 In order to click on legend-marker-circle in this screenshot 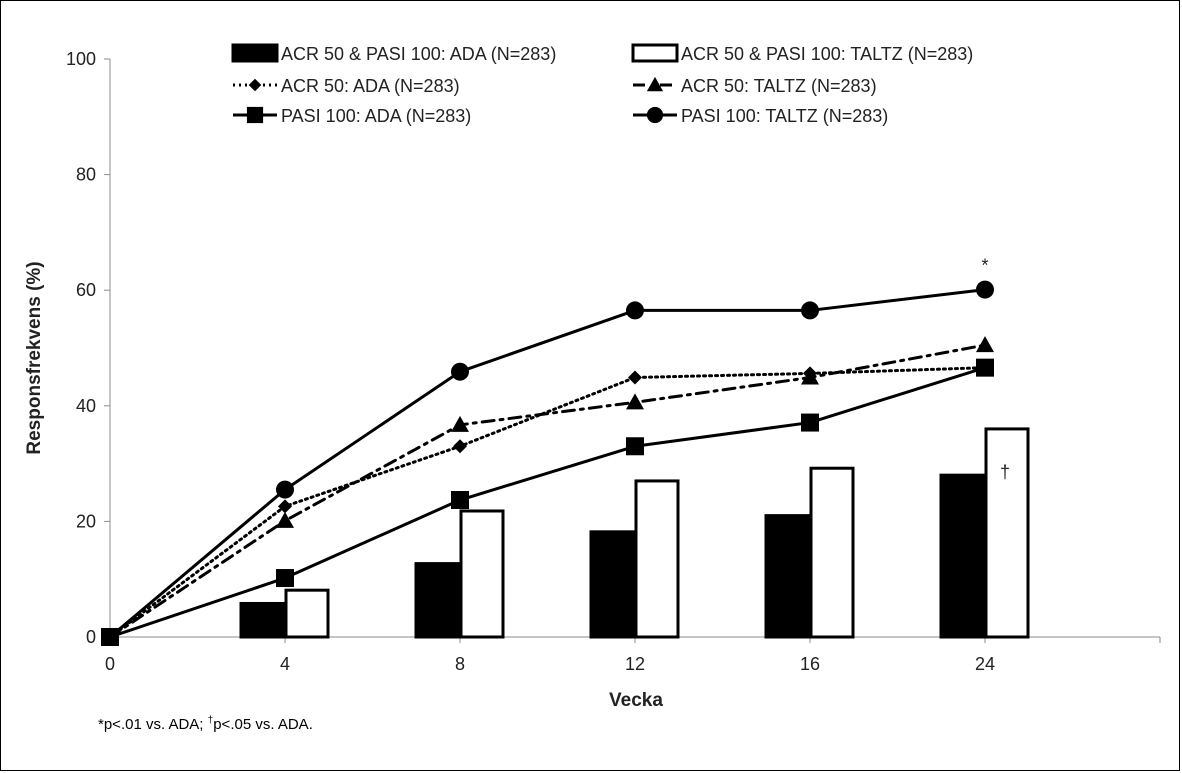, I will do `click(655, 115)`.